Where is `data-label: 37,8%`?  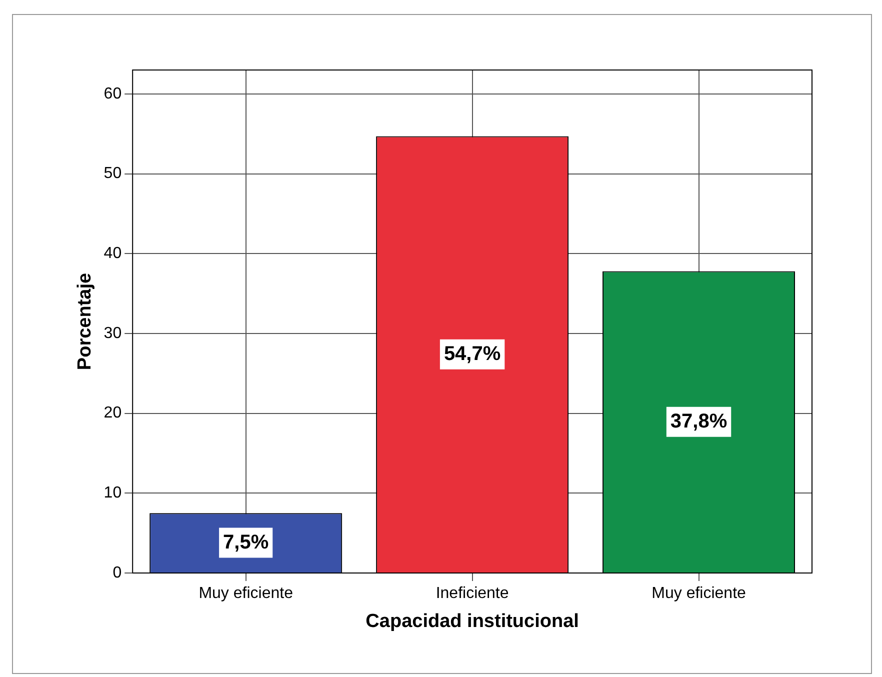 data-label: 37,8% is located at coordinates (699, 421).